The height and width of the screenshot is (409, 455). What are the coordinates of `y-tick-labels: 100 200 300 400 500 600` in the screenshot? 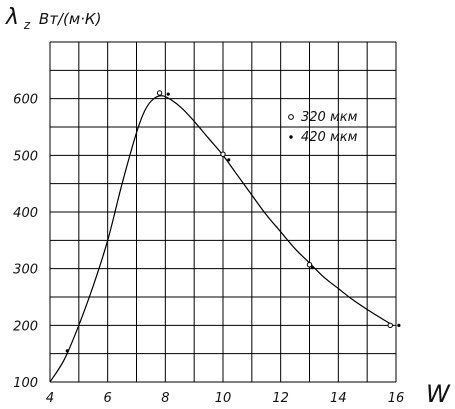 It's located at (25, 242).